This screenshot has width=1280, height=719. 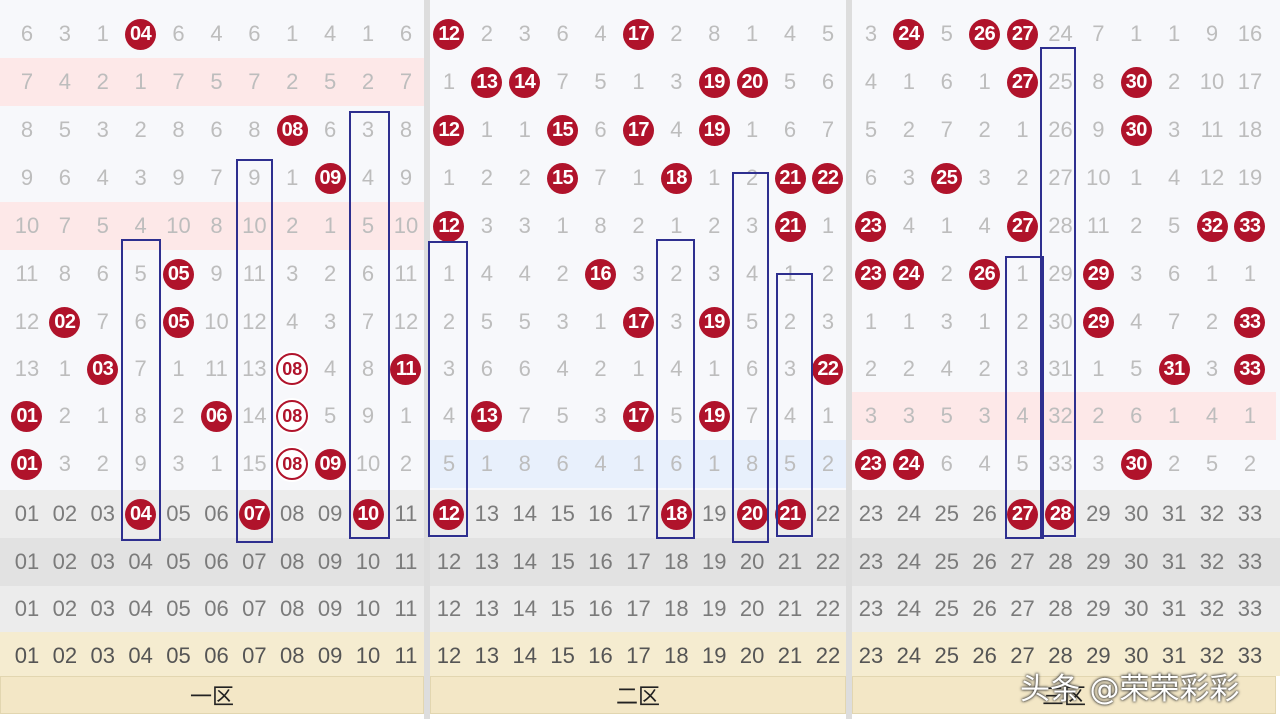 What do you see at coordinates (406, 129) in the screenshot?
I see `cell-r2-c10: 8` at bounding box center [406, 129].